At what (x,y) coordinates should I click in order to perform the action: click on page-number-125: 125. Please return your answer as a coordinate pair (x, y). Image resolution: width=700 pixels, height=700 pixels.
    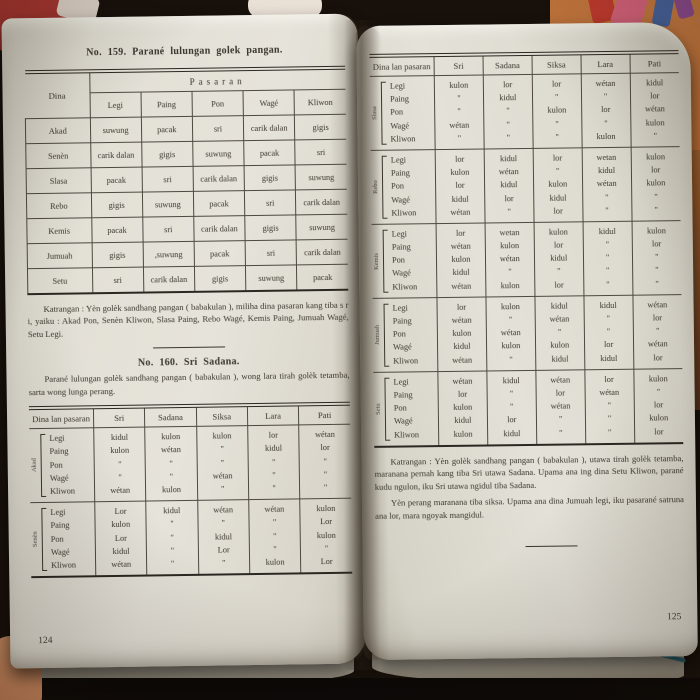
    Looking at the image, I should click on (674, 617).